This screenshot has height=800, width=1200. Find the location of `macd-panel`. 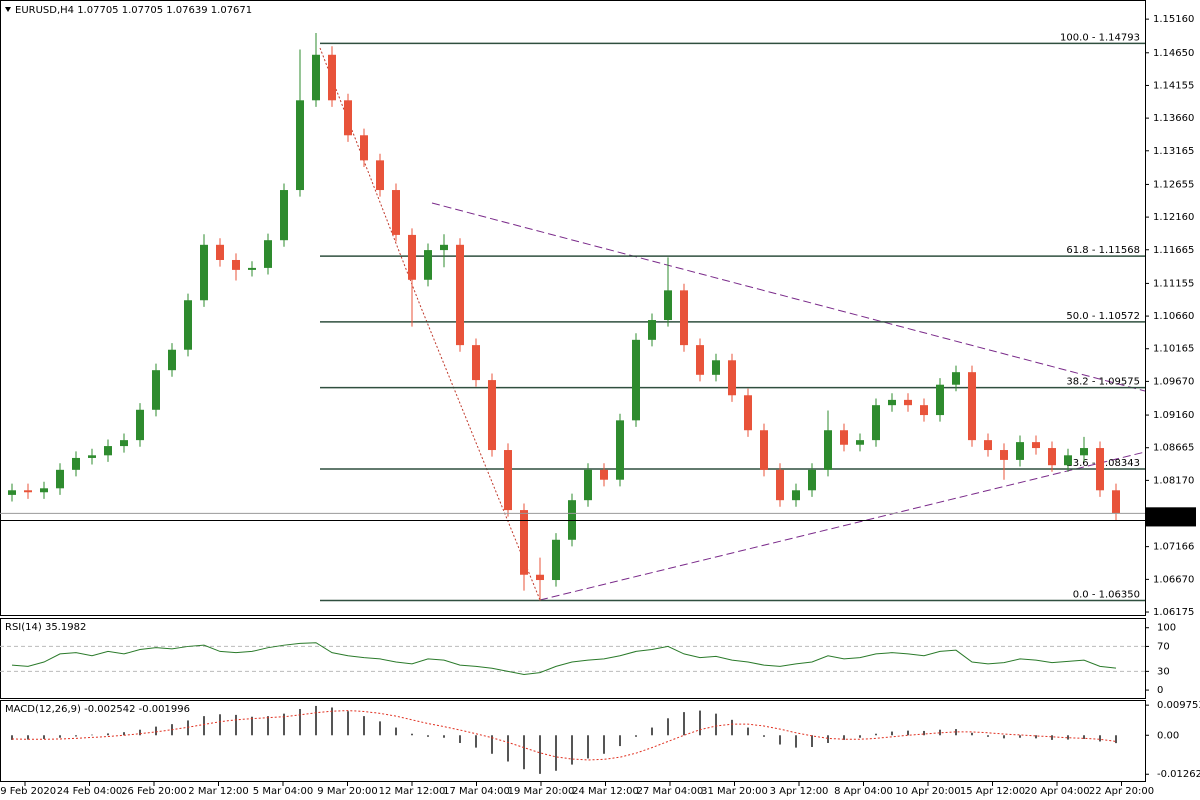

macd-panel is located at coordinates (573, 741).